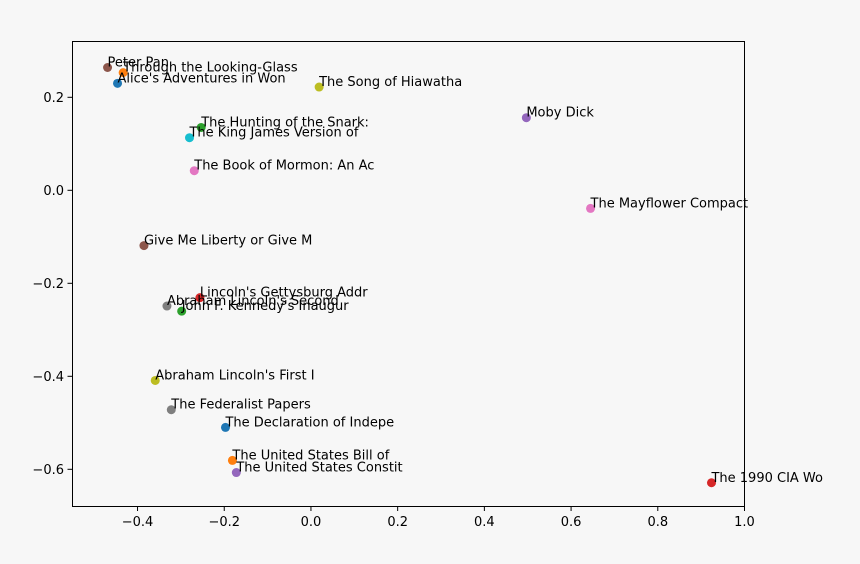  Describe the element at coordinates (484, 522) in the screenshot. I see `x-tick-label: 0.4` at that location.